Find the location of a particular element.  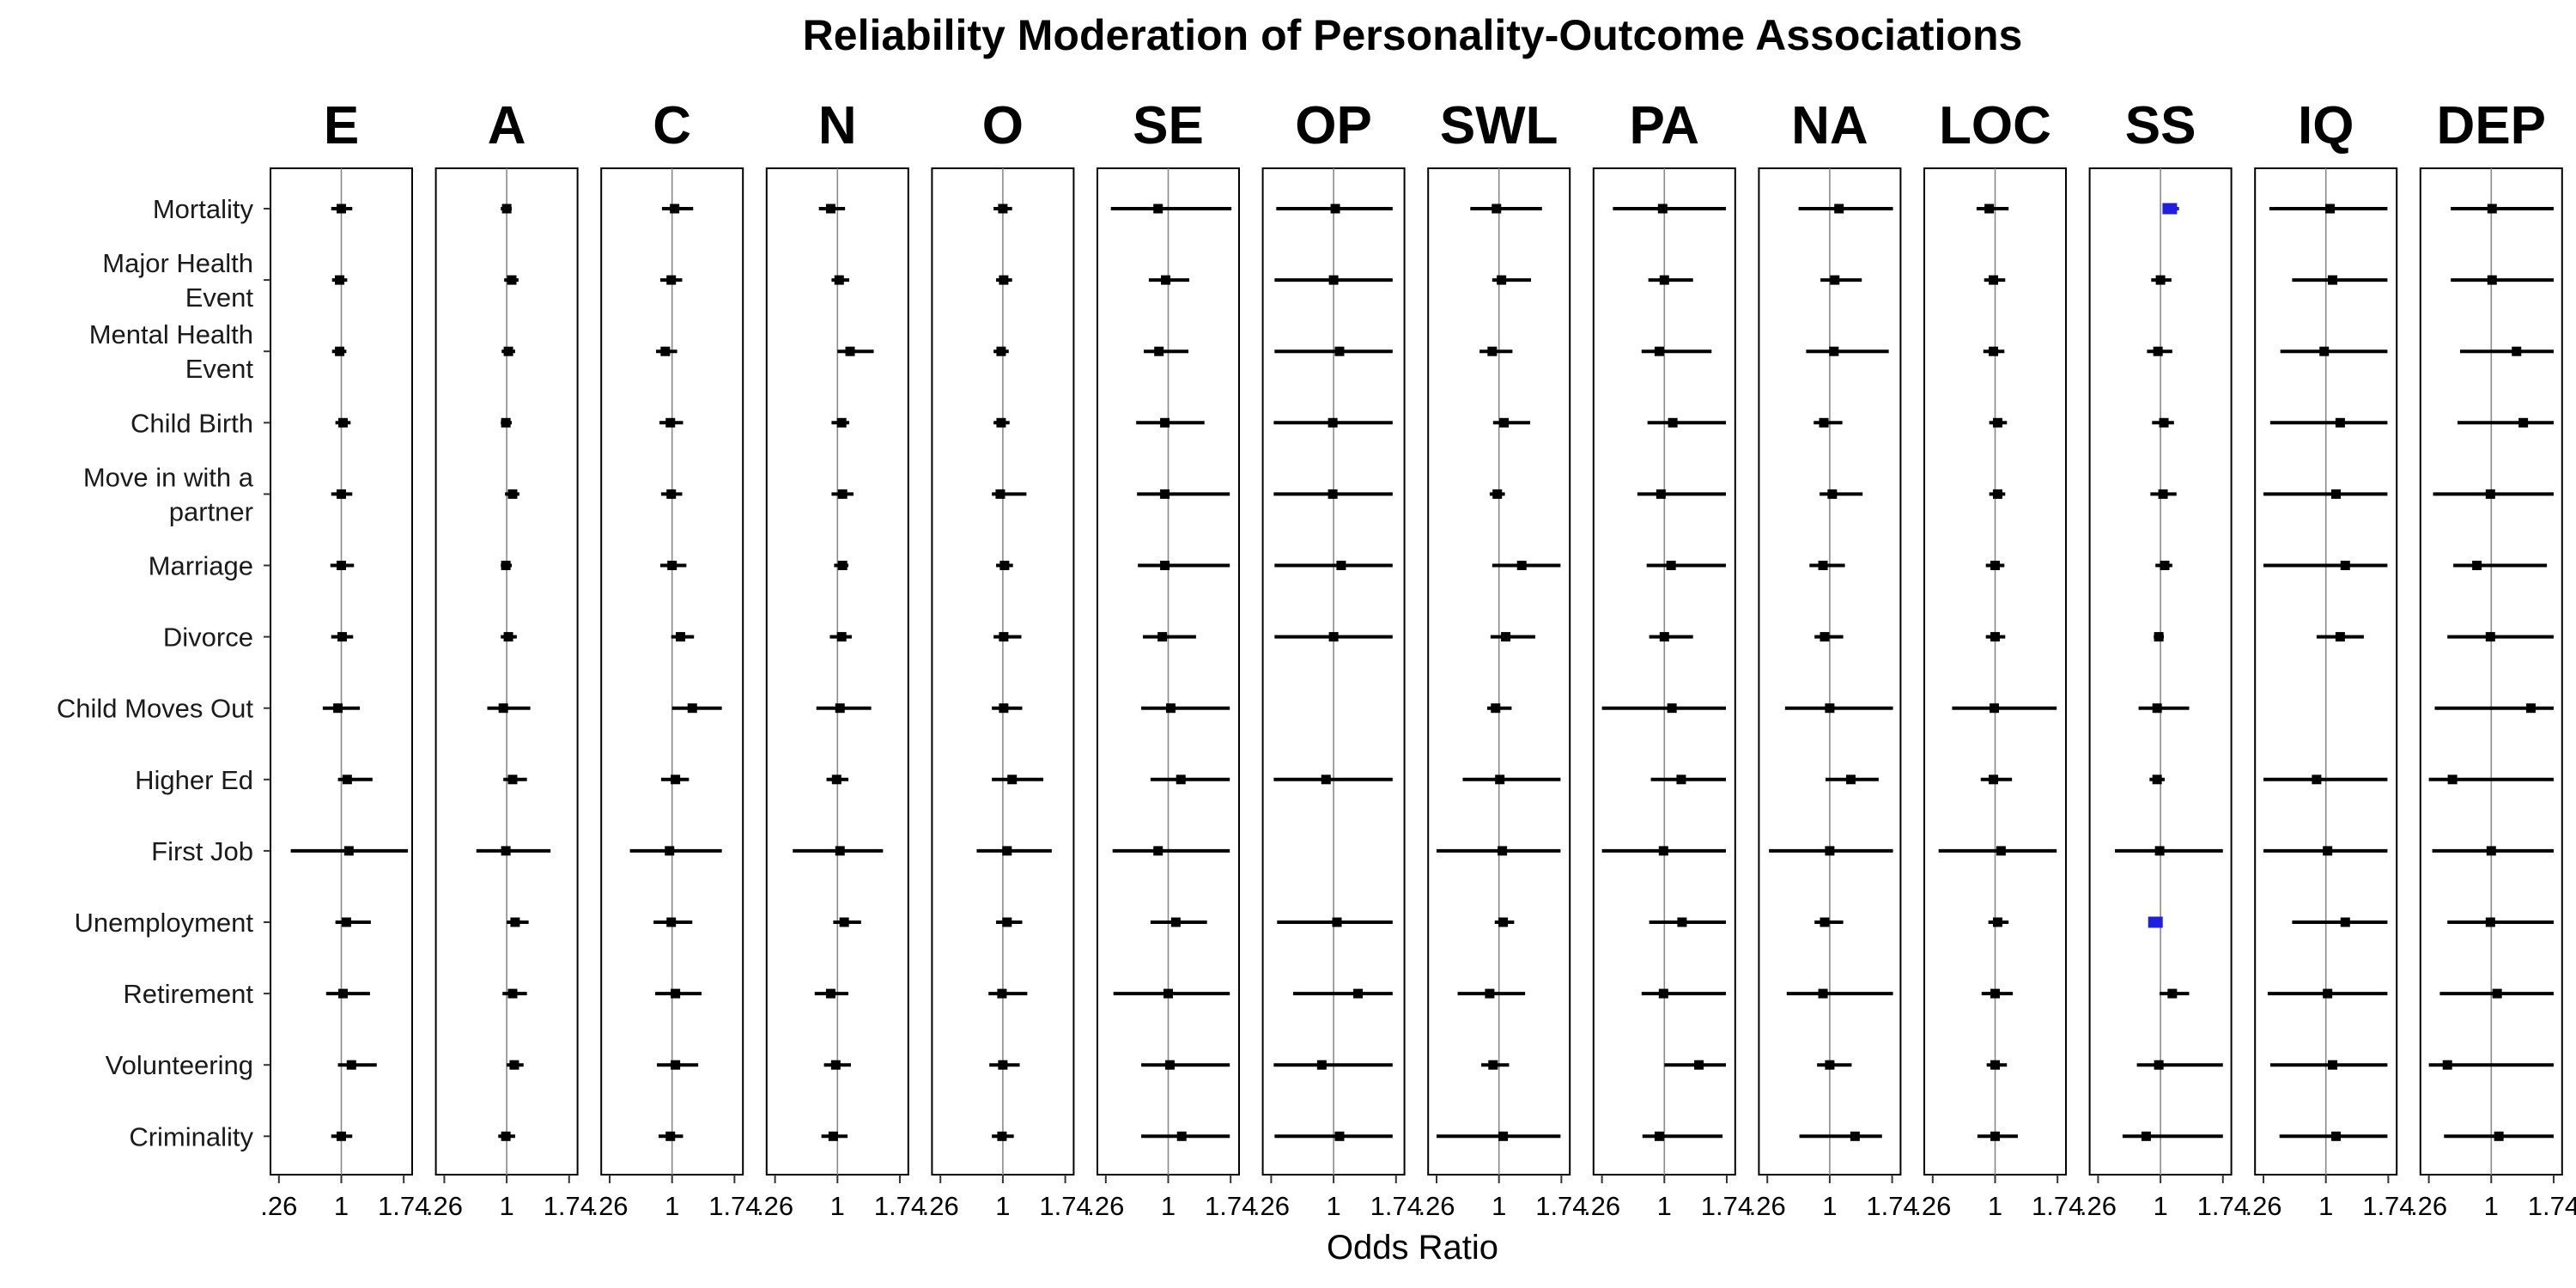

point-estimate-pa-unemployment is located at coordinates (1682, 922).